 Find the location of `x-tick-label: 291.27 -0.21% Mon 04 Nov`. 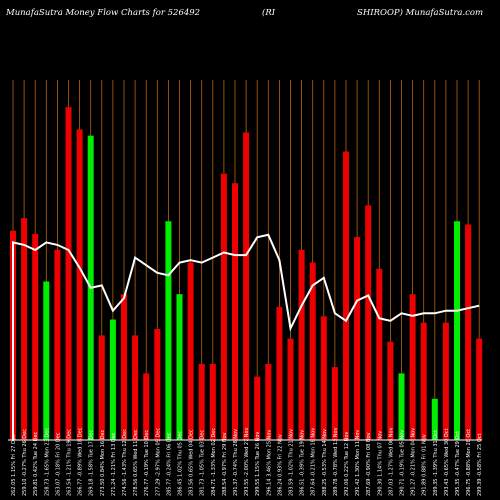

x-tick-label: 291.27 -0.21% Mon 04 Nov is located at coordinates (414, 462).